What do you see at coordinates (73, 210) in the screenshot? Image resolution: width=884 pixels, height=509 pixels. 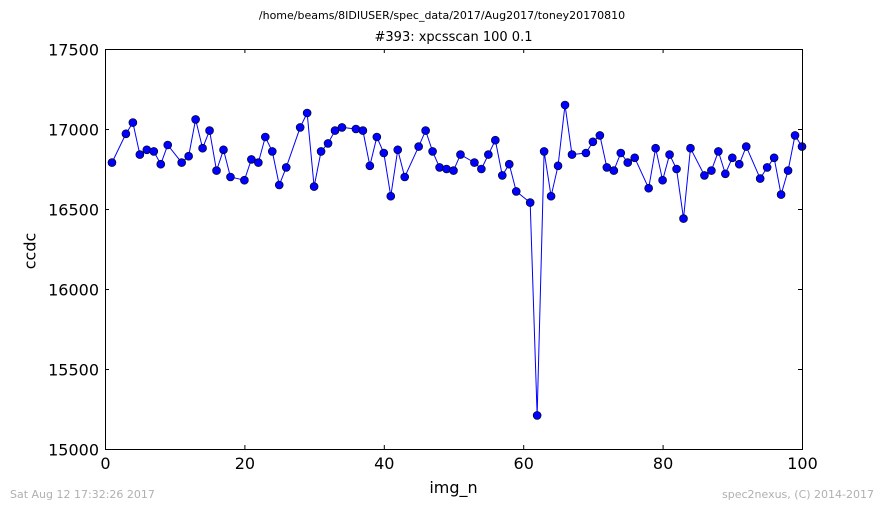 I see `y-tick-label: 16500` at bounding box center [73, 210].